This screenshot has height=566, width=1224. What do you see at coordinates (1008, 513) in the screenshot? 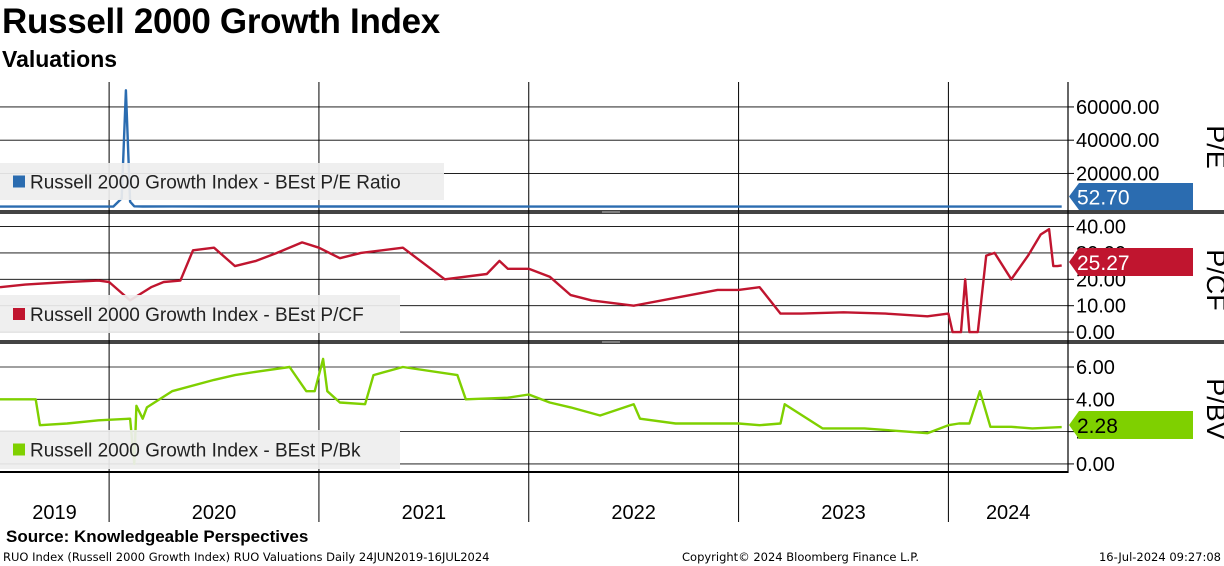
I see `x-tick-label: 2024` at bounding box center [1008, 513].